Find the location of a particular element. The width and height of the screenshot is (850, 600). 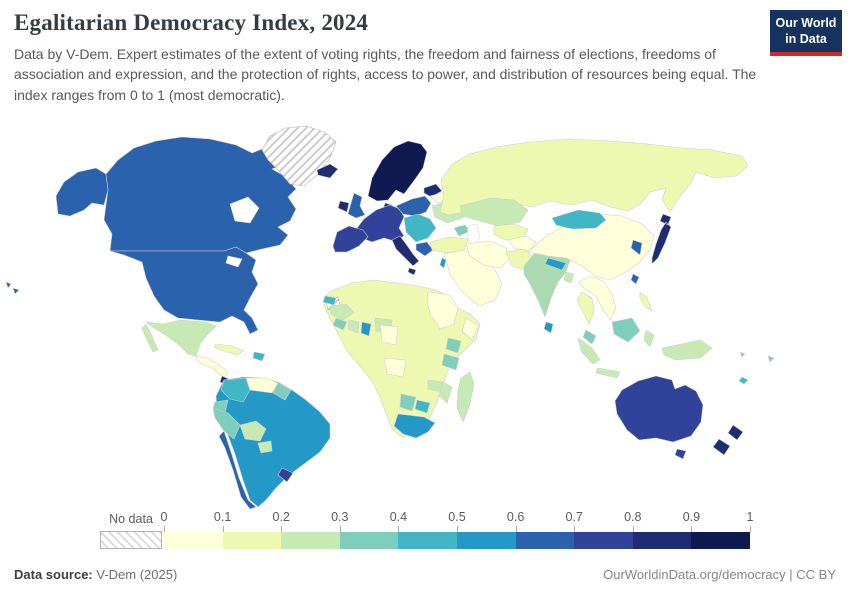

country-paraguay is located at coordinates (265, 447).